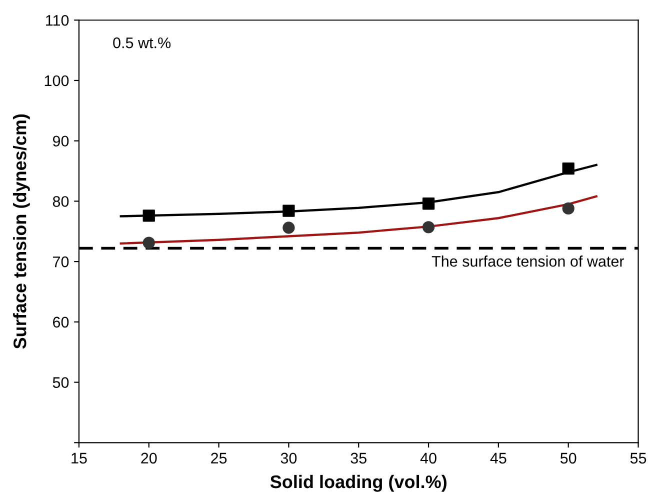  Describe the element at coordinates (60, 201) in the screenshot. I see `y-tick-label: 80` at that location.